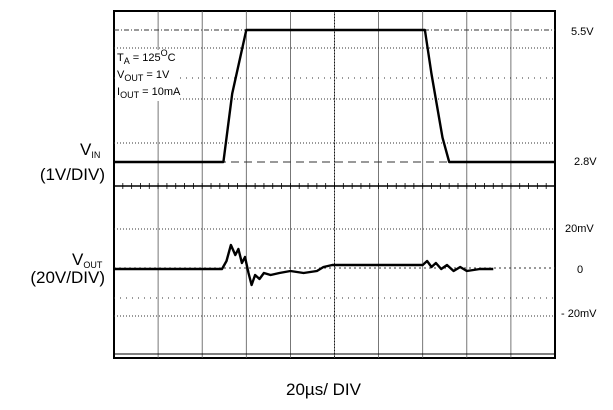 The height and width of the screenshot is (410, 613). Describe the element at coordinates (149, 93) in the screenshot. I see `iout-condition: IOUT = 10mA` at that location.